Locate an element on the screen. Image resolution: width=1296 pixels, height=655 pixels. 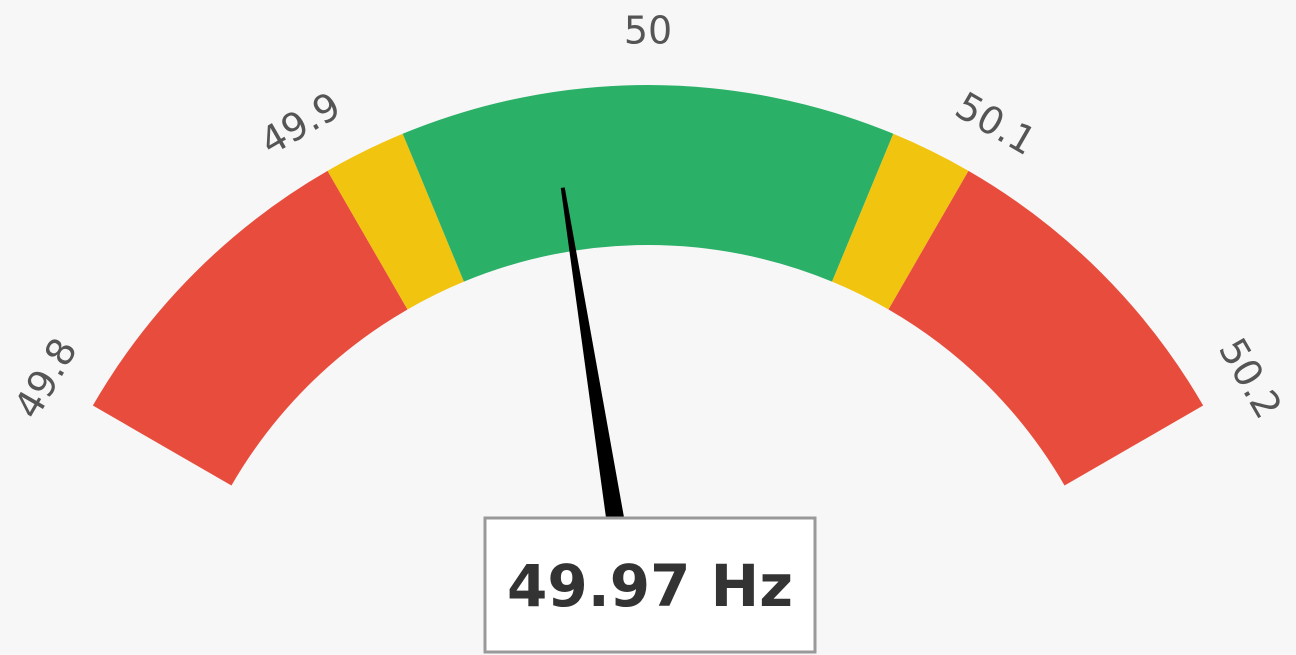
needle is located at coordinates (592, 355).